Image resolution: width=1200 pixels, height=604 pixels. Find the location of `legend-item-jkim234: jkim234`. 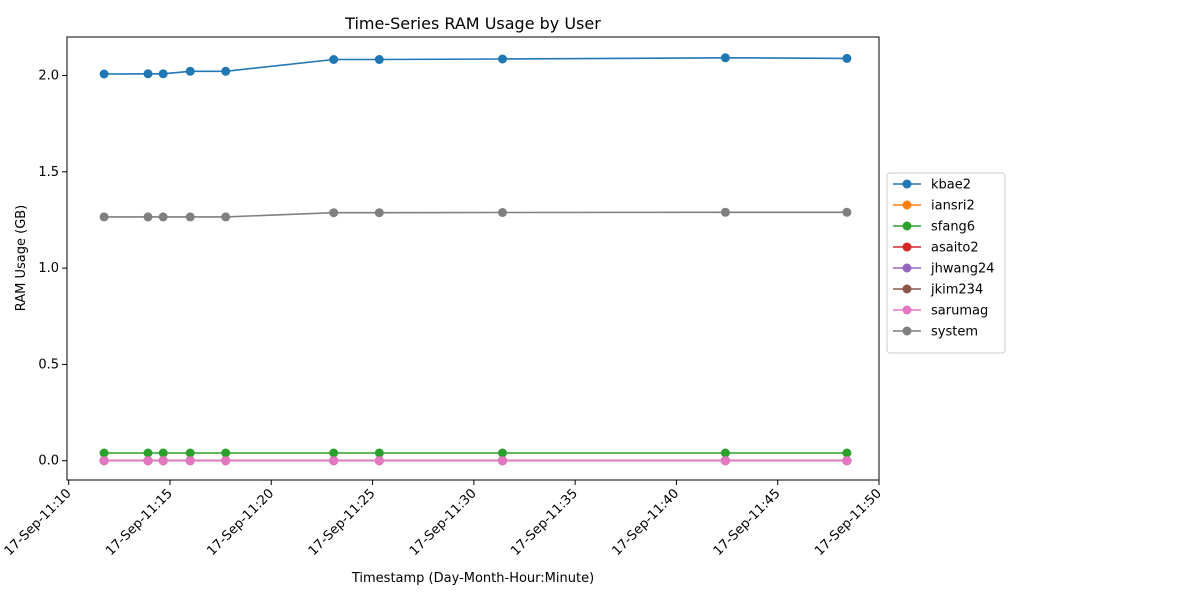

legend-item-jkim234: jkim234 is located at coordinates (938, 290).